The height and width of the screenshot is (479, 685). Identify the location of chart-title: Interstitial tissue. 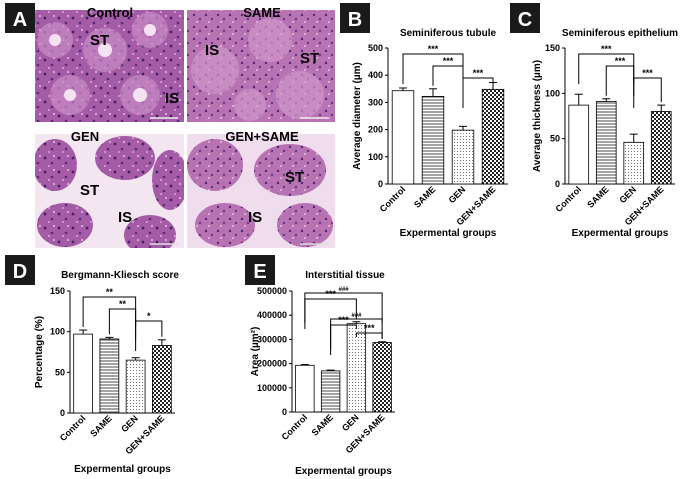
(345, 275).